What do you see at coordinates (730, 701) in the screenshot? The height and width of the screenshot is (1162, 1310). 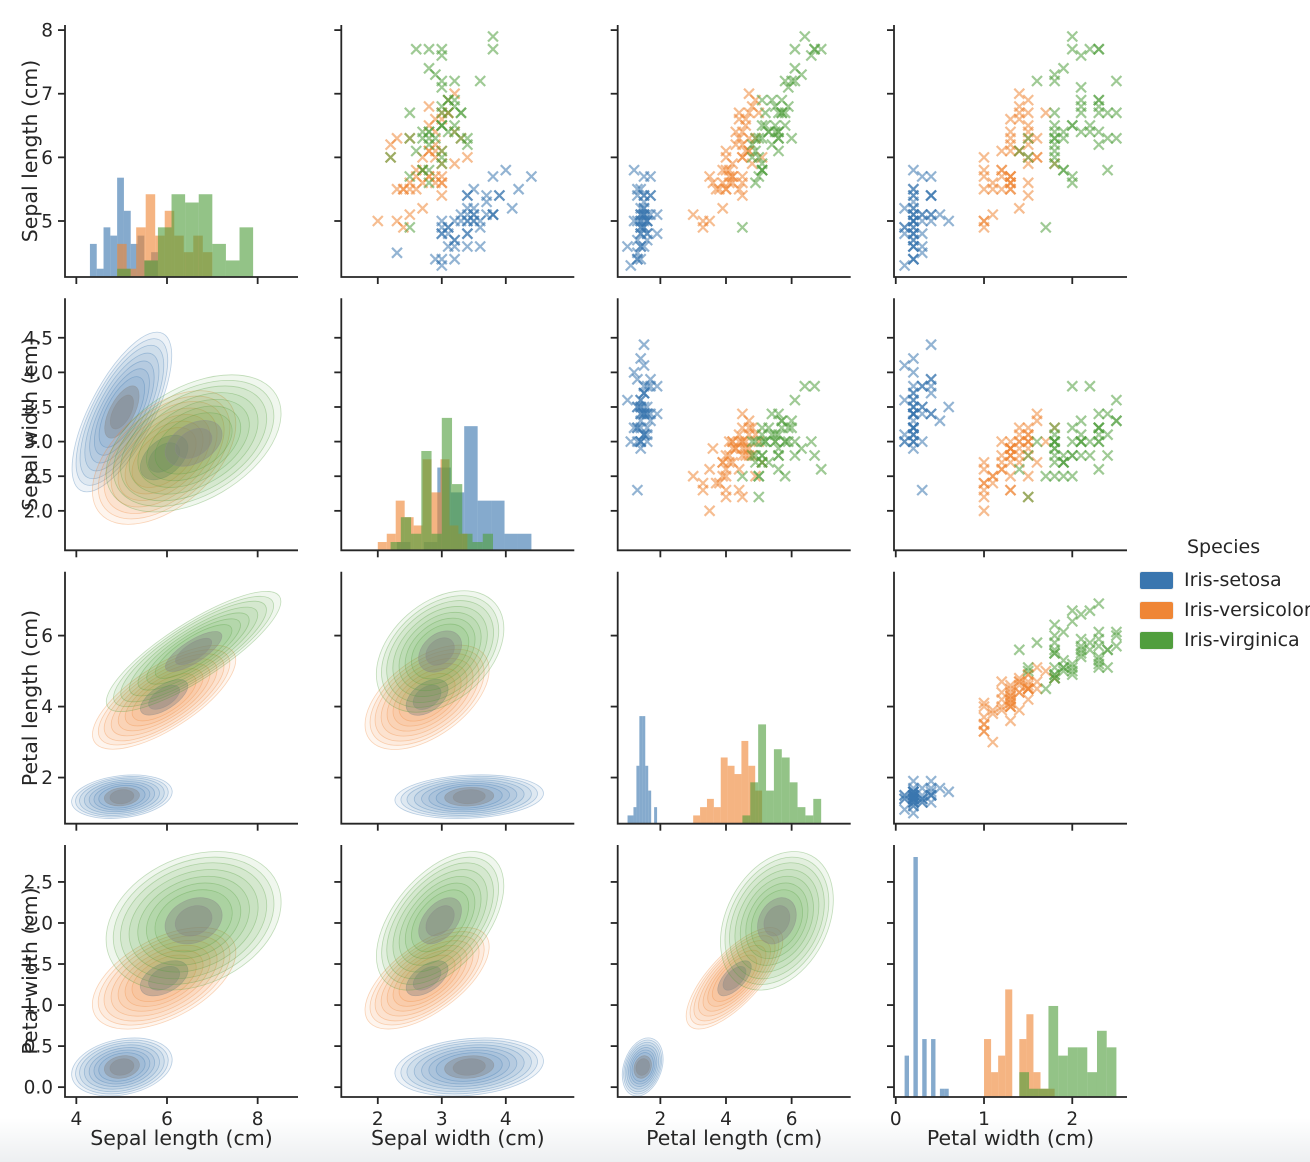 I see `subplot-r2c2` at bounding box center [730, 701].